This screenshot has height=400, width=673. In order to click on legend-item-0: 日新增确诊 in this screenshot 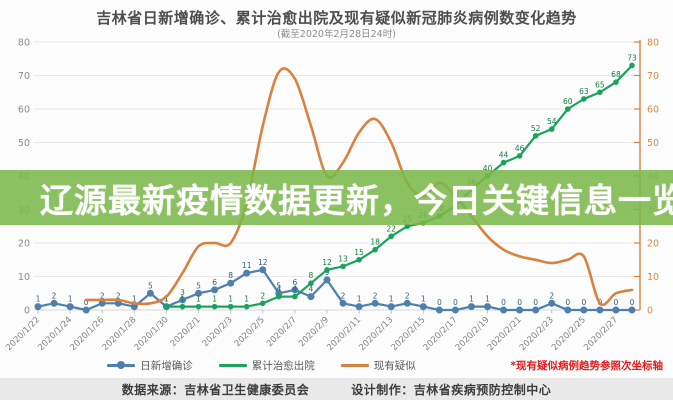, I will do `click(150, 365)`.